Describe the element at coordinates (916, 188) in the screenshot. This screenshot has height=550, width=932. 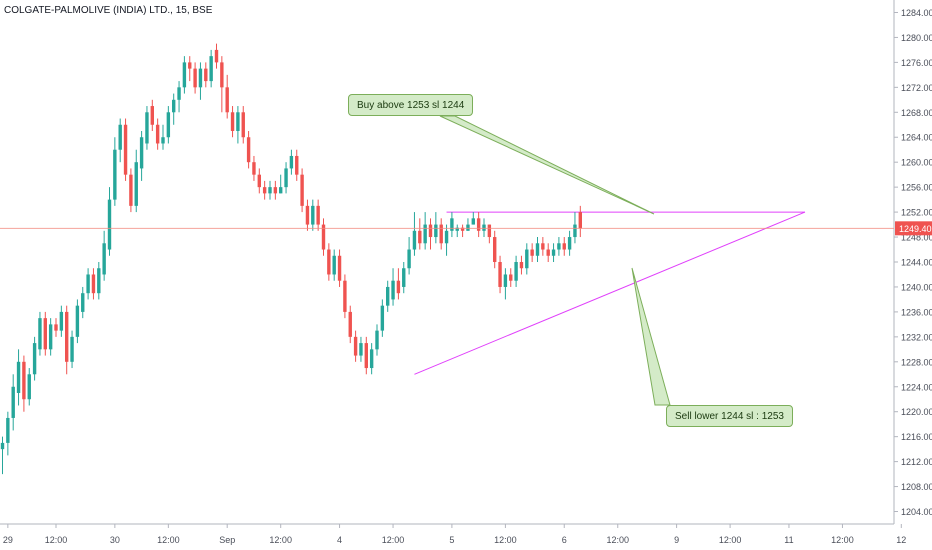
I see `y-tick-label: 1256.00` at that location.